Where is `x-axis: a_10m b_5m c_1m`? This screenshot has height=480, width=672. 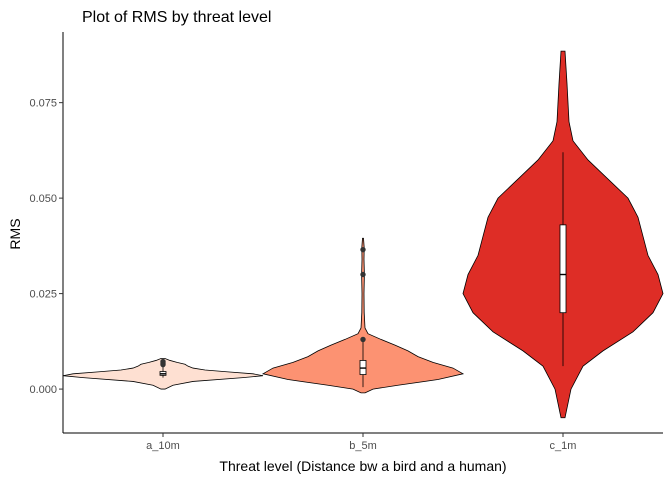
x-axis: a_10m b_5m c_1m is located at coordinates (363, 442).